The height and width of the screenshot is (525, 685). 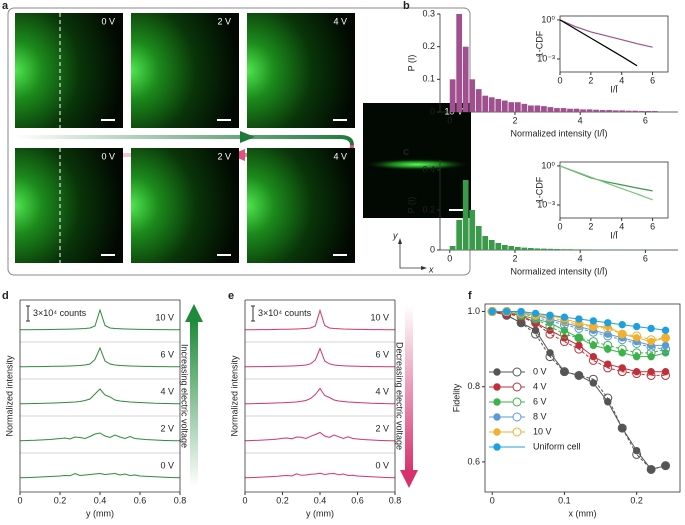 I want to click on y-tick-label: 10⁻³, so click(x=546, y=58).